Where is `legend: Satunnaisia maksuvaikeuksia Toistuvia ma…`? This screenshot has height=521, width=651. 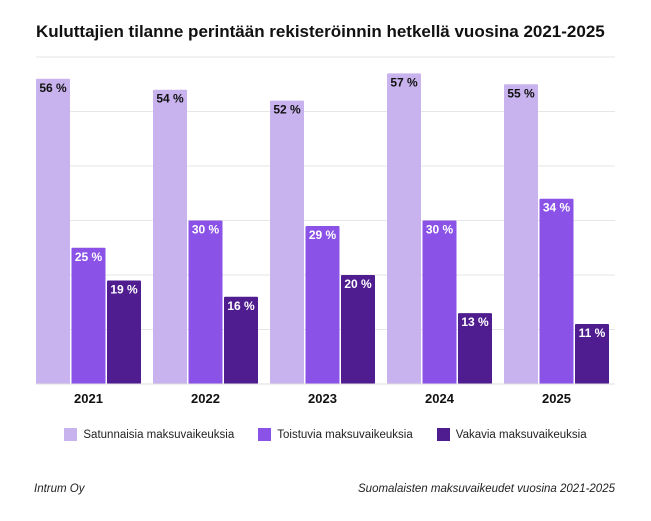 legend: Satunnaisia maksuvaikeuksia Toistuvia ma… is located at coordinates (325, 434).